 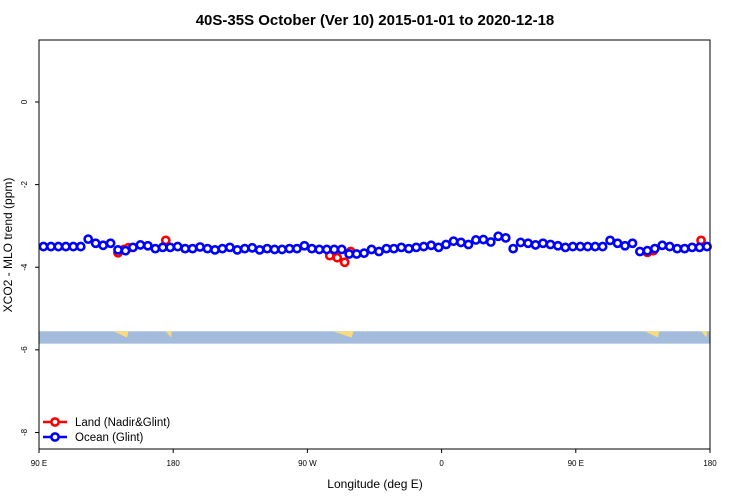 I want to click on y-tick-label-4: -8, so click(x=24, y=432).